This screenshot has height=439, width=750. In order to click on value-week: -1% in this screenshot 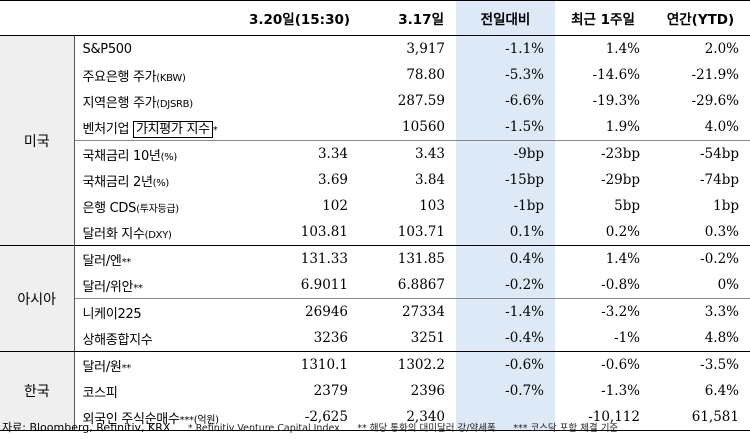, I will do `click(603, 338)`.